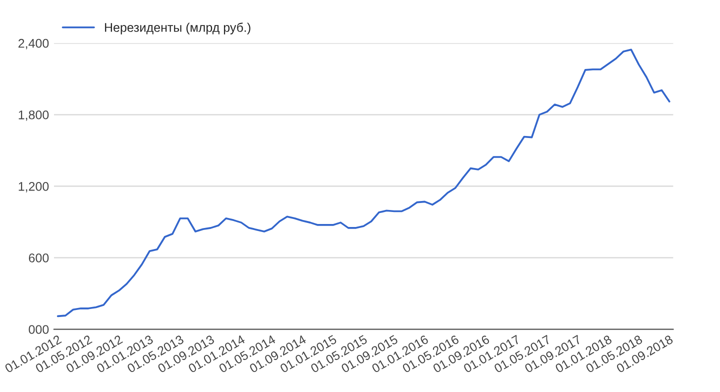  I want to click on y-tick-label: 1,200, so click(33, 187).